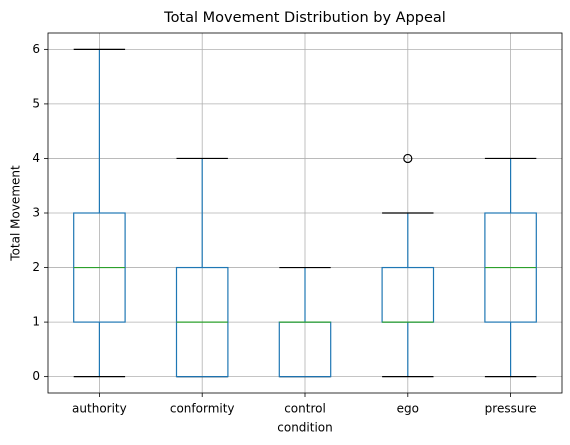 The width and height of the screenshot is (570, 445). What do you see at coordinates (36, 103) in the screenshot?
I see `y-tick-label: 5` at bounding box center [36, 103].